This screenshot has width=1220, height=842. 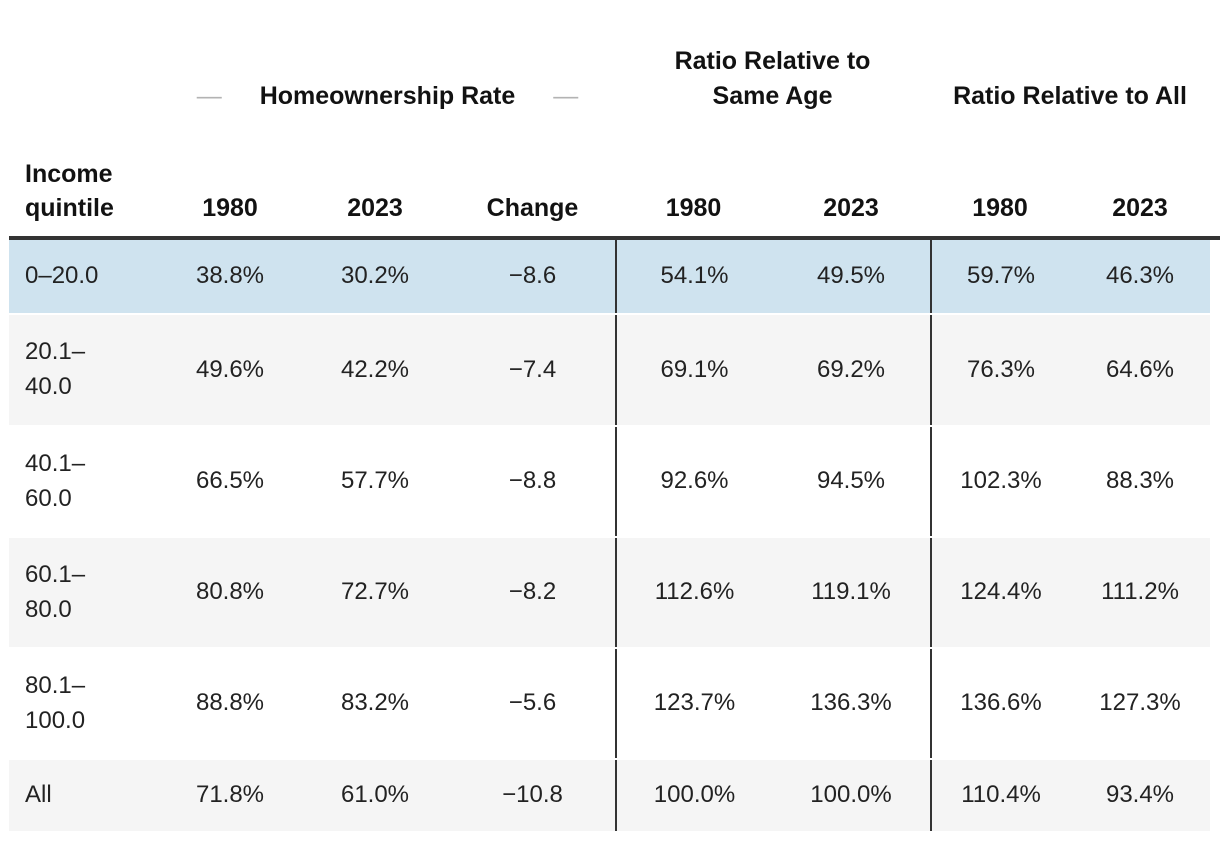 What do you see at coordinates (55, 480) in the screenshot?
I see `quintile-cell: 40.1– 60.0` at bounding box center [55, 480].